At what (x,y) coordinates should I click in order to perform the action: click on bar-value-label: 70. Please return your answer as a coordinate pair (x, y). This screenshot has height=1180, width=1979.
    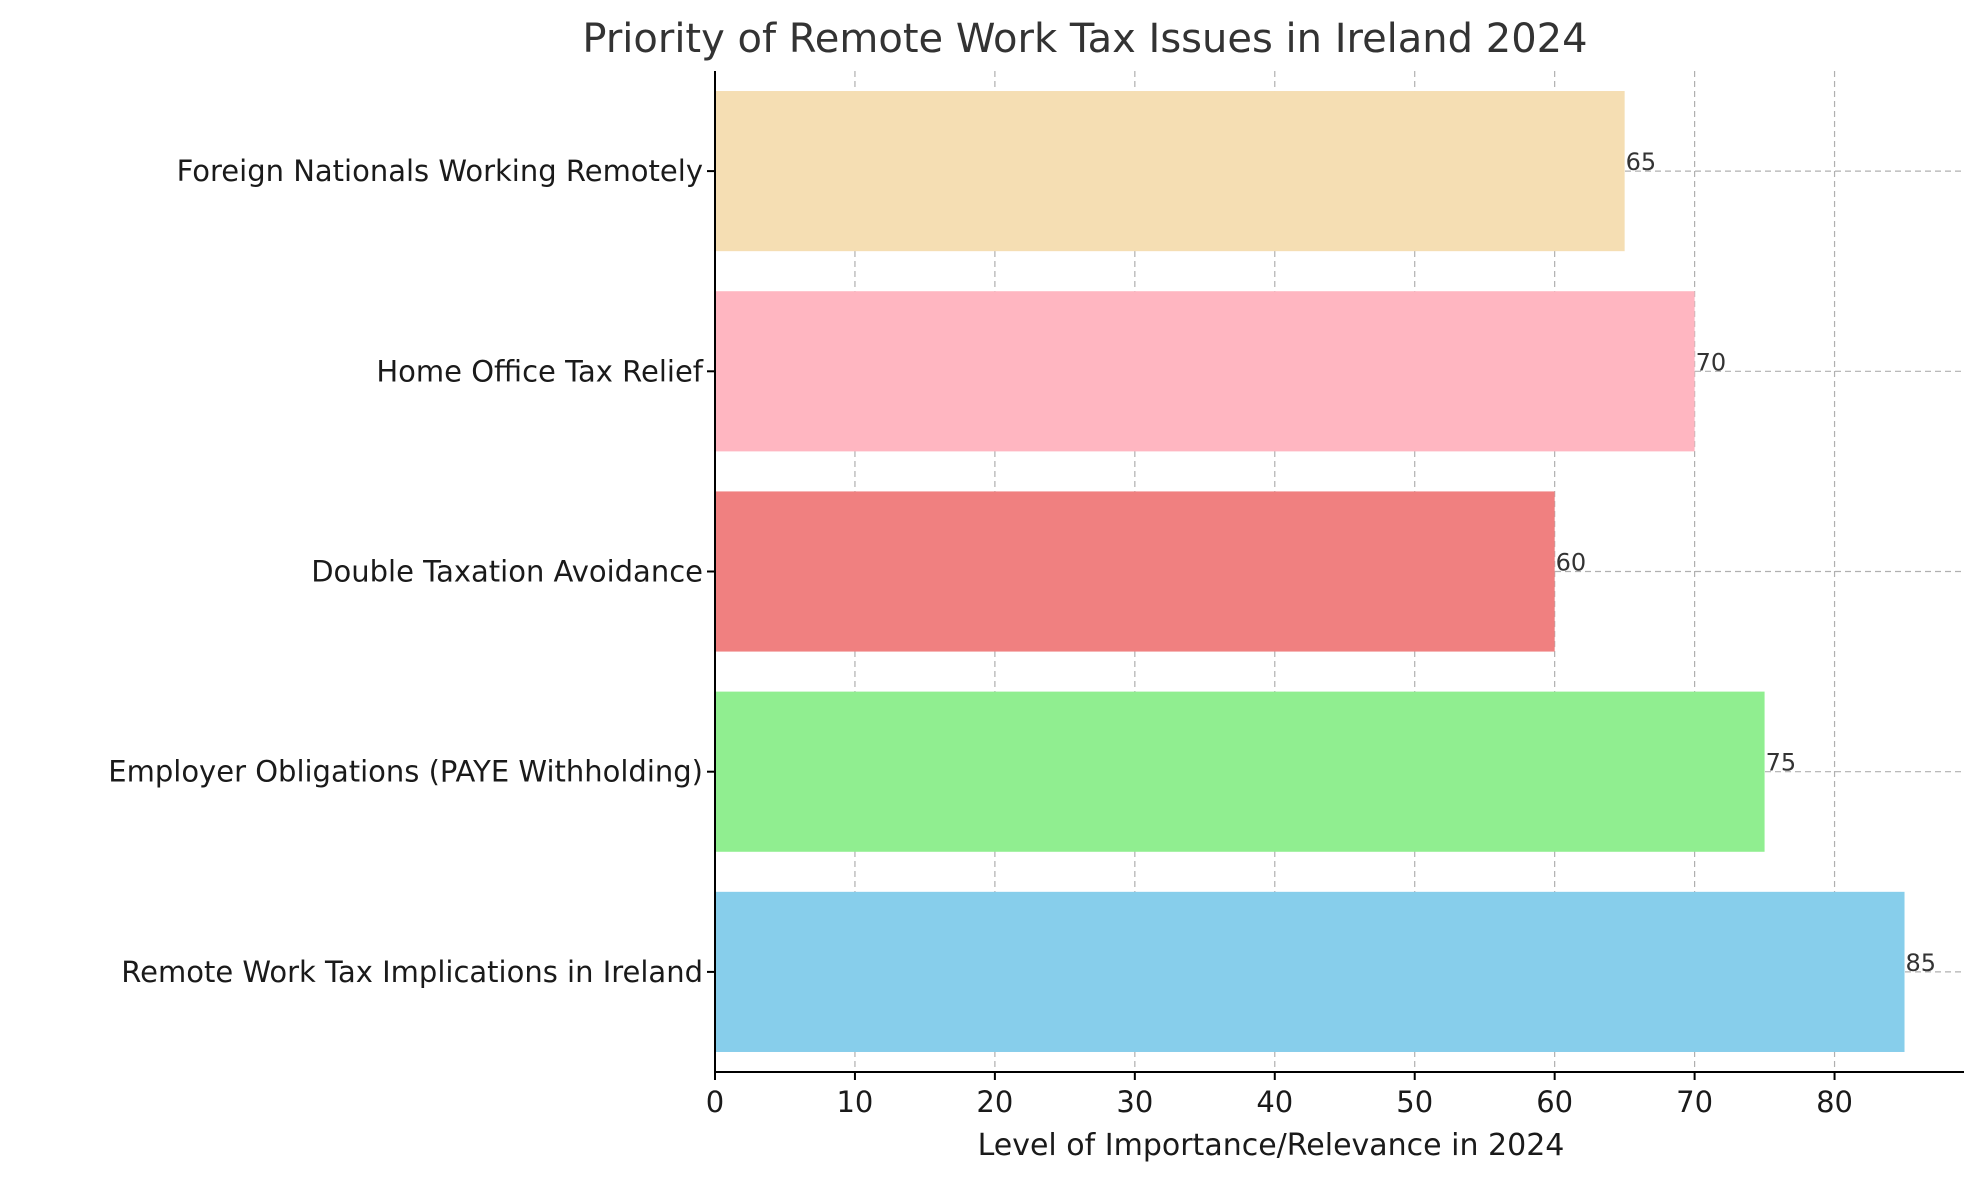
    Looking at the image, I should click on (1711, 362).